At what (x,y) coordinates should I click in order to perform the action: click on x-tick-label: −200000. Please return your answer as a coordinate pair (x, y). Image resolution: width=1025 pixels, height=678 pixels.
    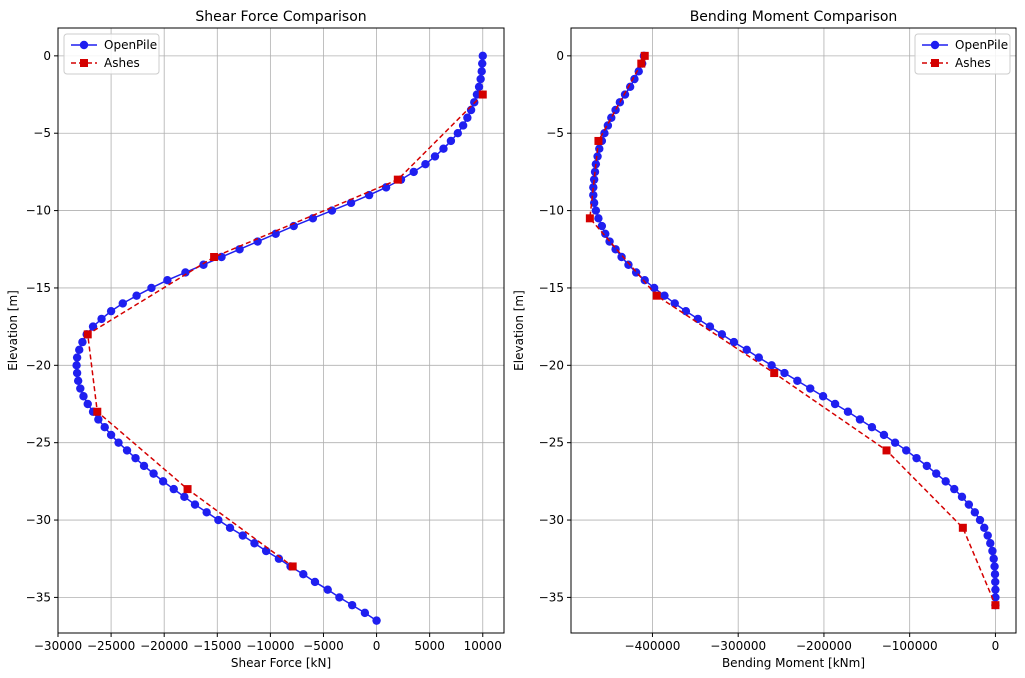
    Looking at the image, I should click on (824, 646).